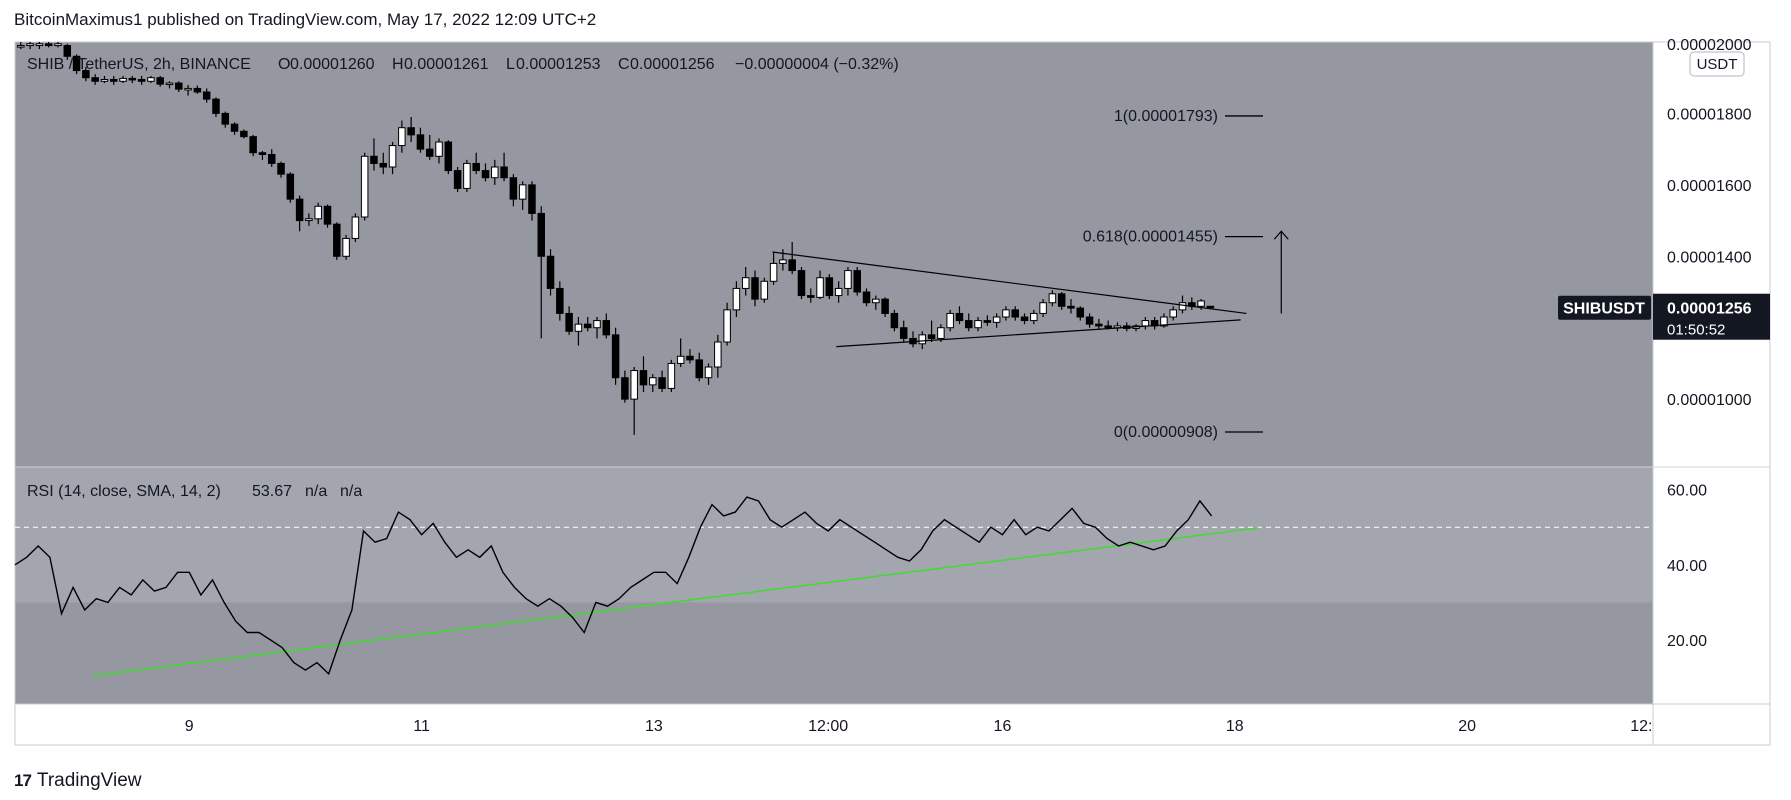  What do you see at coordinates (1687, 641) in the screenshot?
I see `rsi-tick-label: 20.00` at bounding box center [1687, 641].